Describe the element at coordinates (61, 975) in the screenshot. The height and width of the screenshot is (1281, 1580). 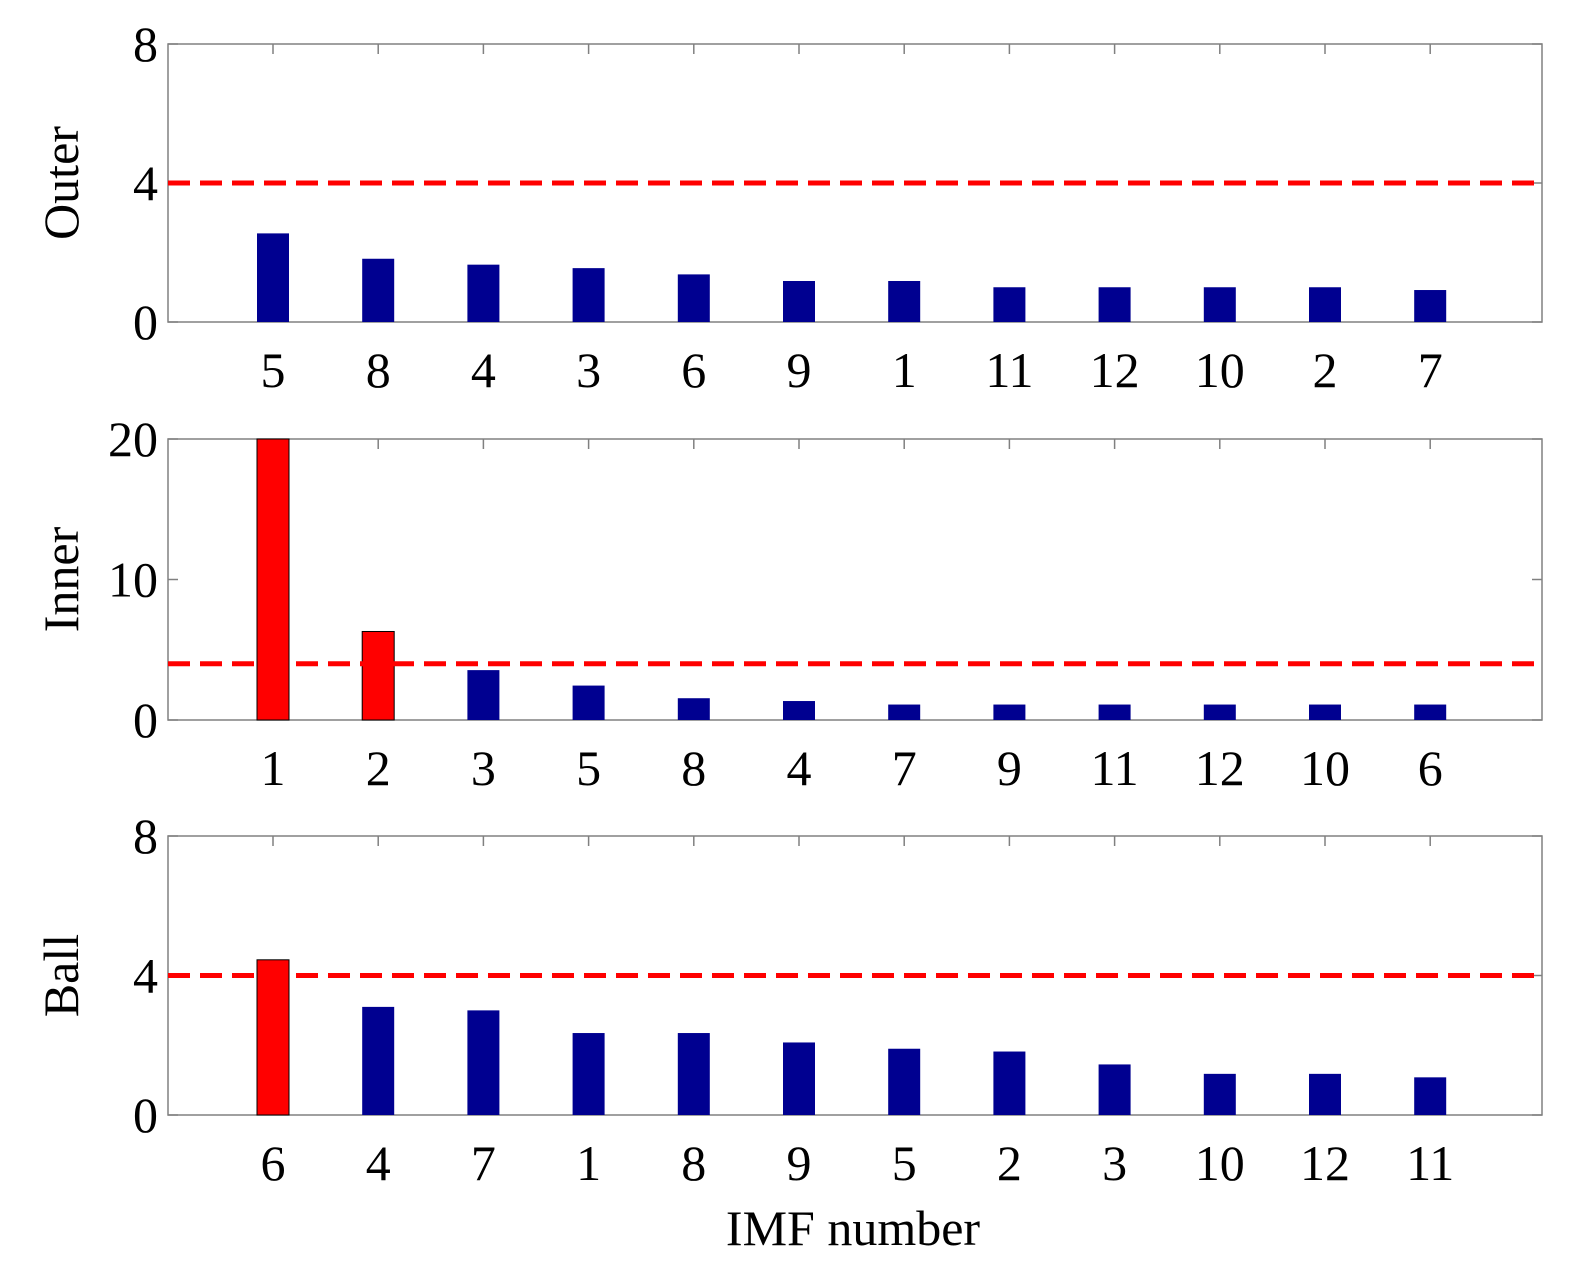
I see `y-axis-label: Ball` at that location.